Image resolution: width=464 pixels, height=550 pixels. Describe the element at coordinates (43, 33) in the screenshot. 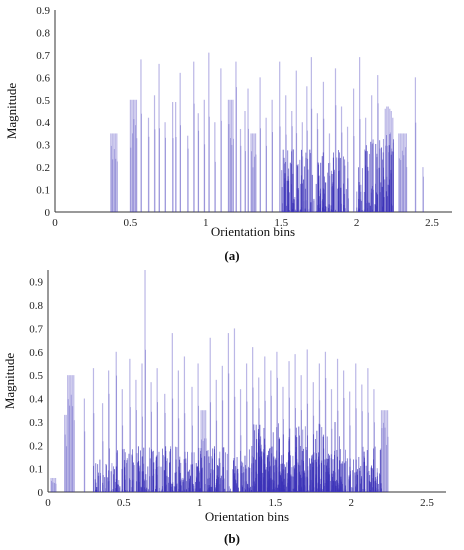

I see `y-tick-label: 0.8` at that location.